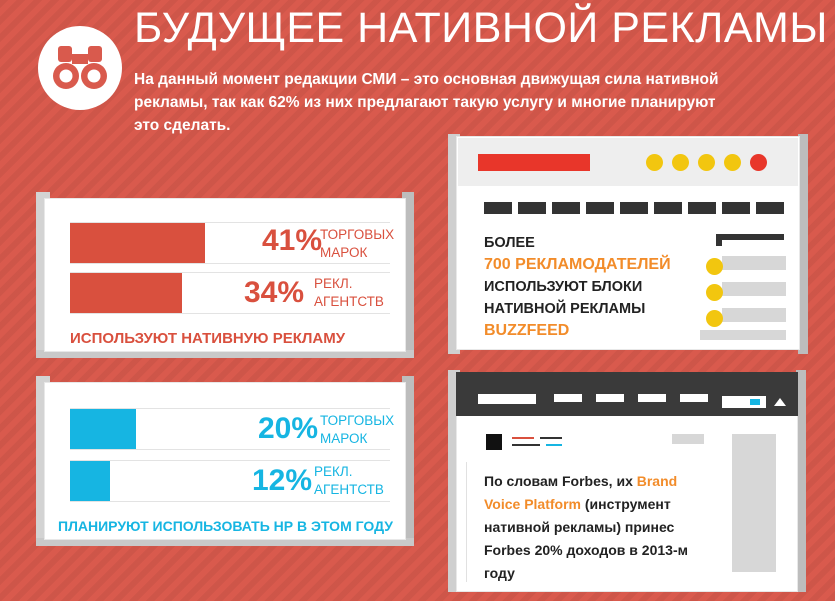 This screenshot has width=835, height=601. What do you see at coordinates (534, 162) in the screenshot?
I see `logo-bar` at bounding box center [534, 162].